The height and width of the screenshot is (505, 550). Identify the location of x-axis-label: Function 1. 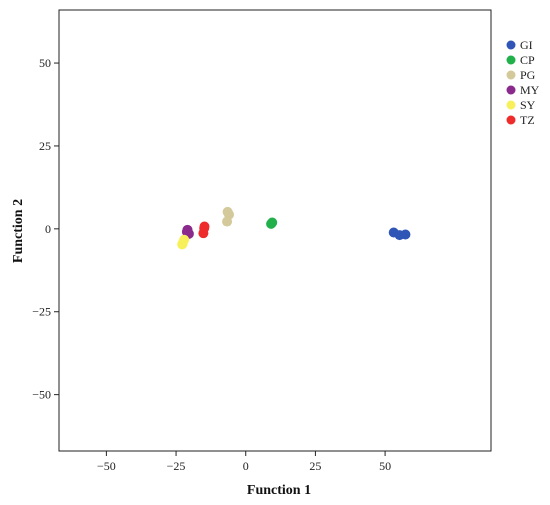
(279, 490).